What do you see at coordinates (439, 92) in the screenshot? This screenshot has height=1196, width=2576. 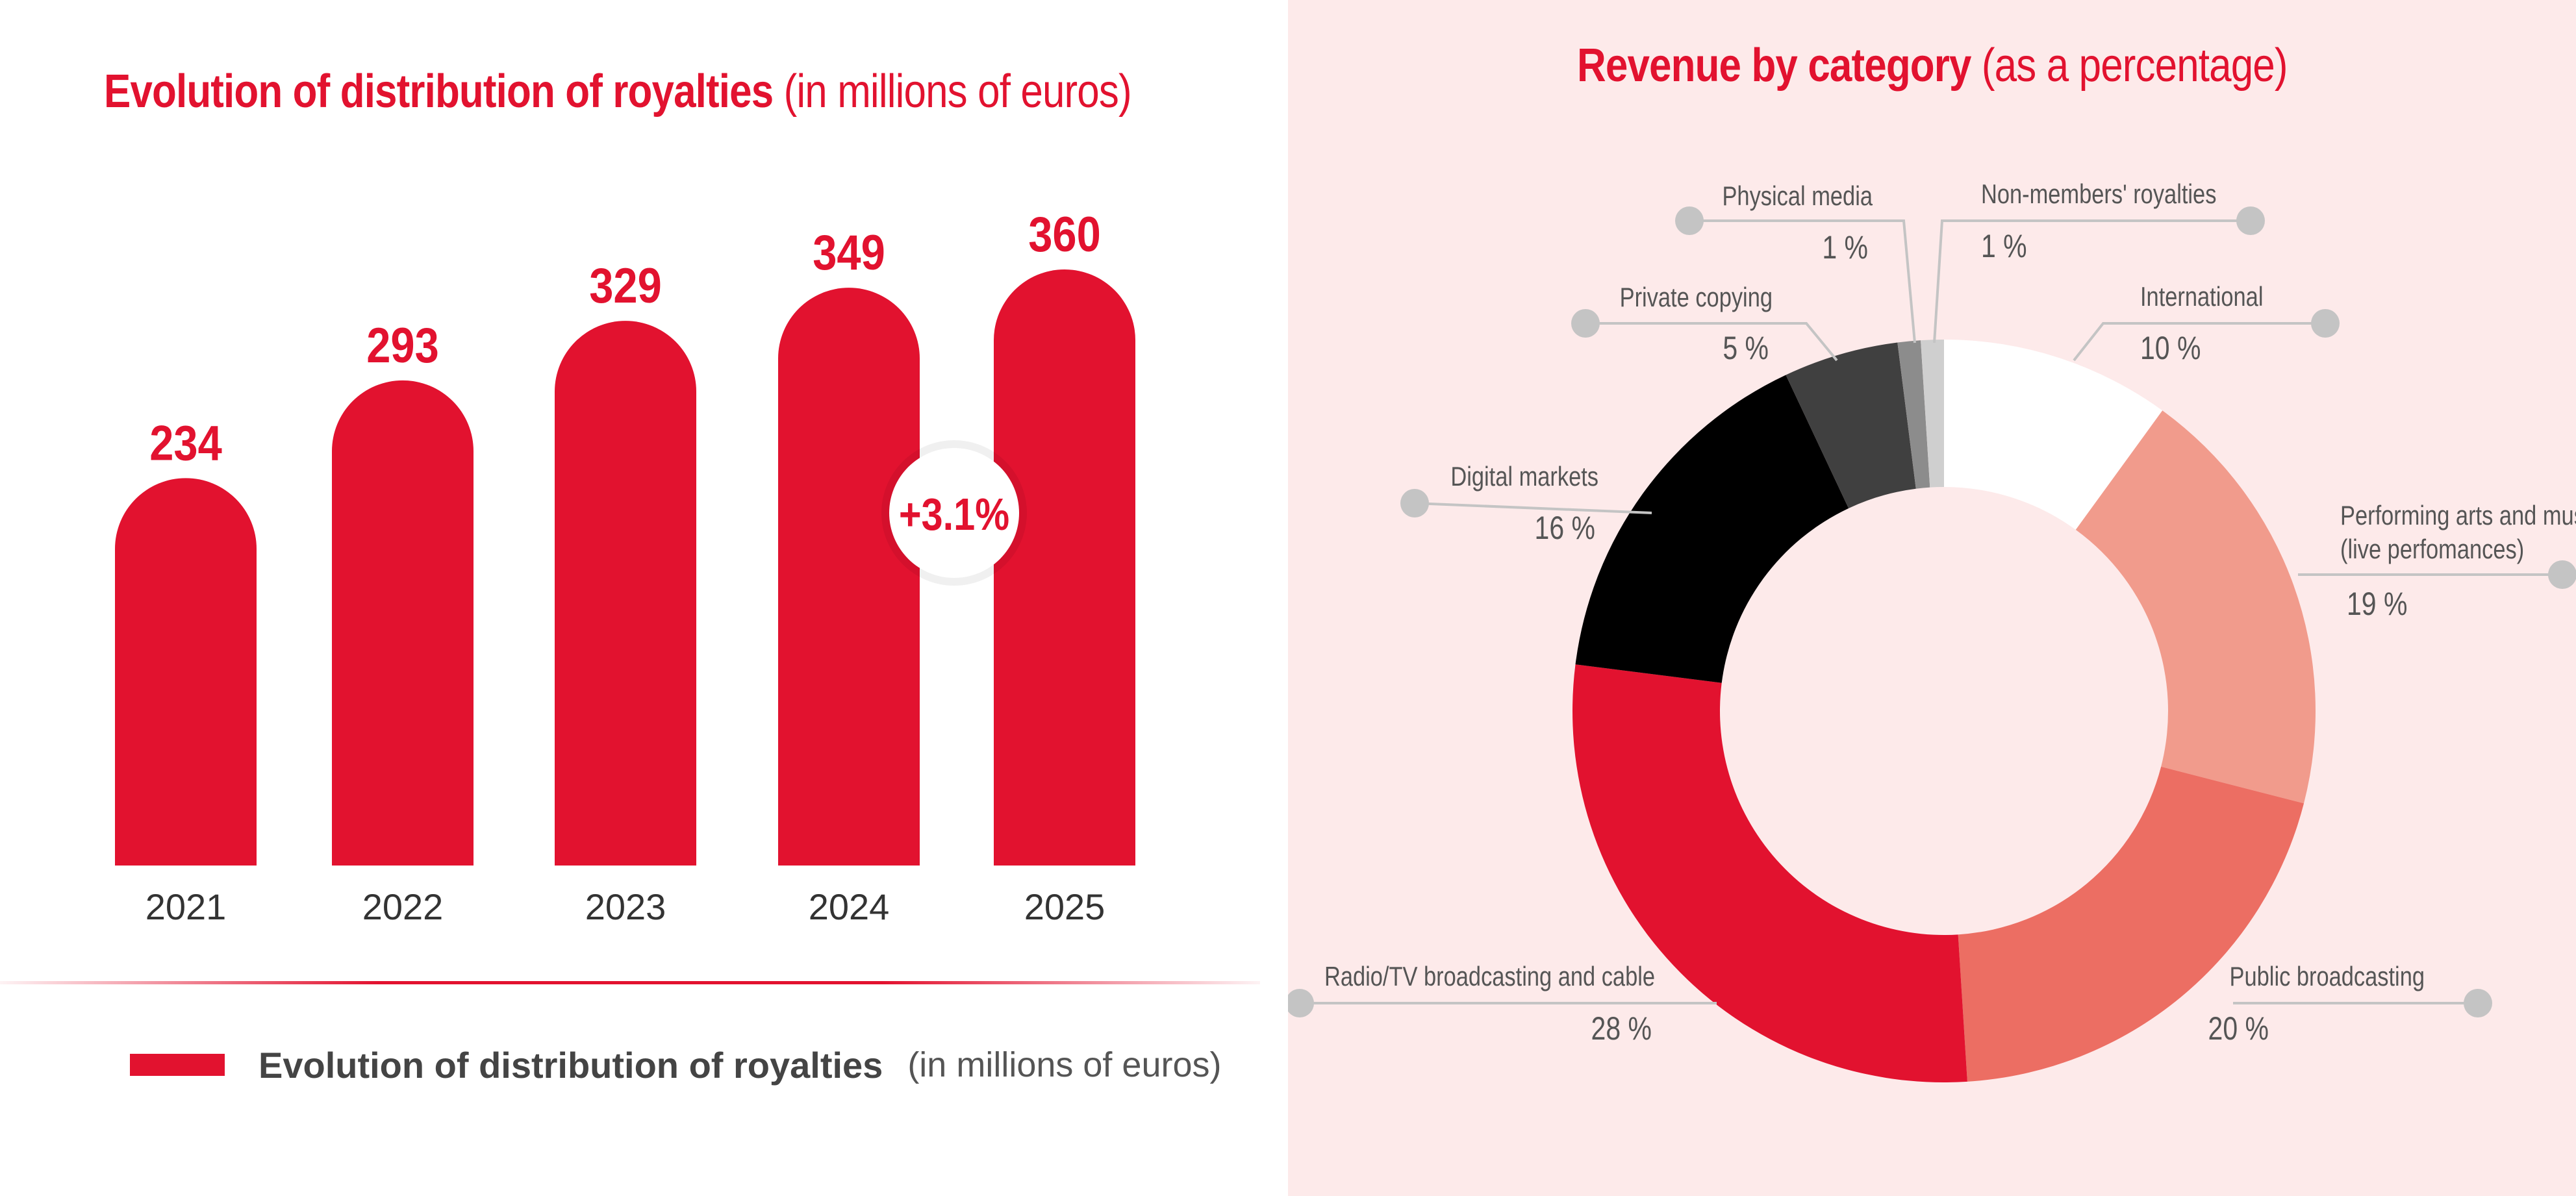 I see `bar-chart-title-main: Evolution of distribution of royalties` at bounding box center [439, 92].